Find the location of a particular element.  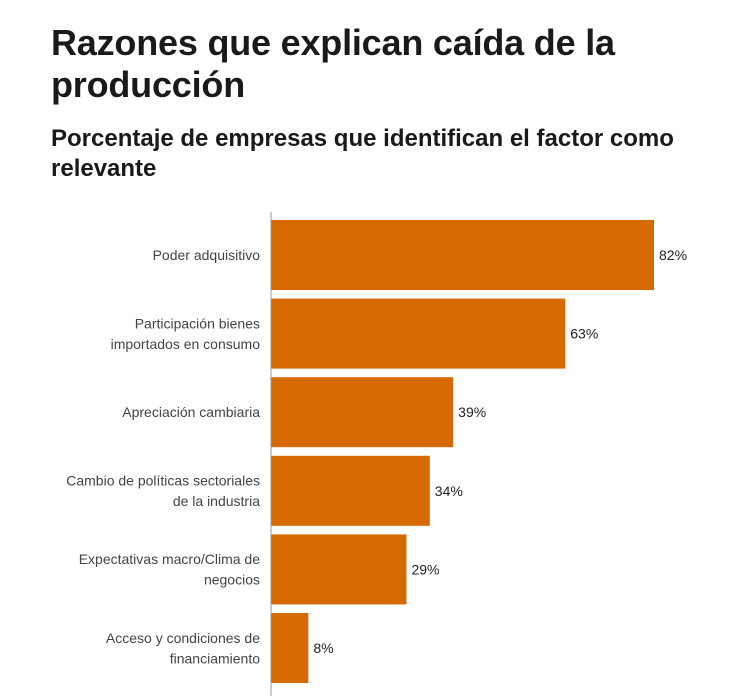

value-label-2: 39% is located at coordinates (472, 412).